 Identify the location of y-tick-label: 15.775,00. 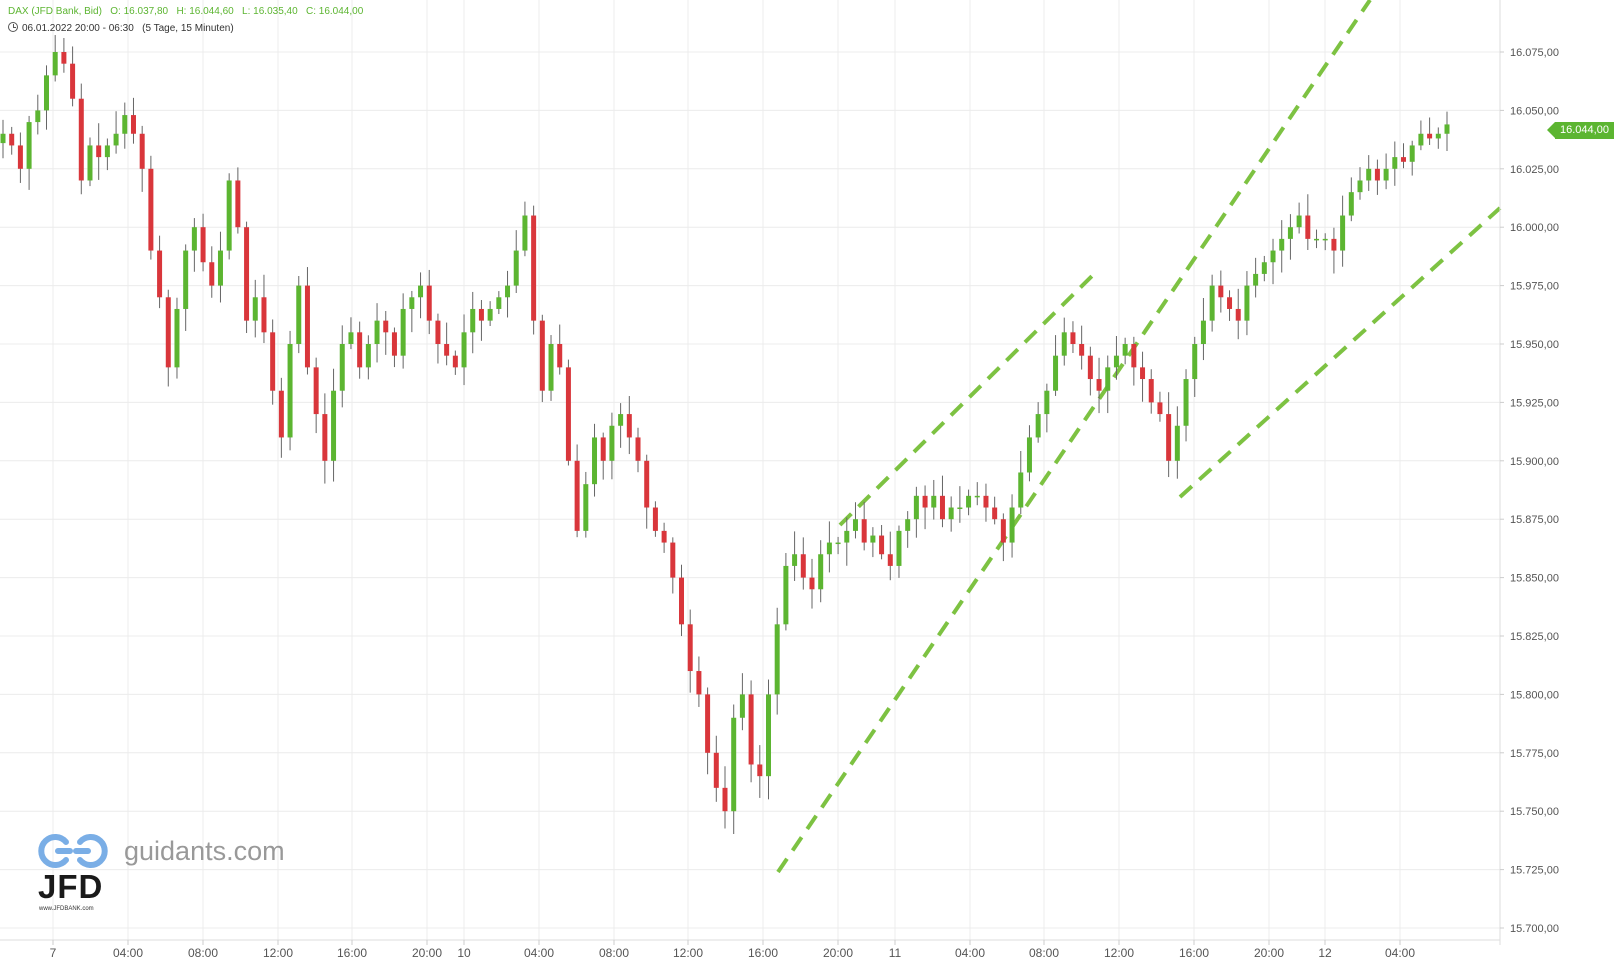
(1534, 754).